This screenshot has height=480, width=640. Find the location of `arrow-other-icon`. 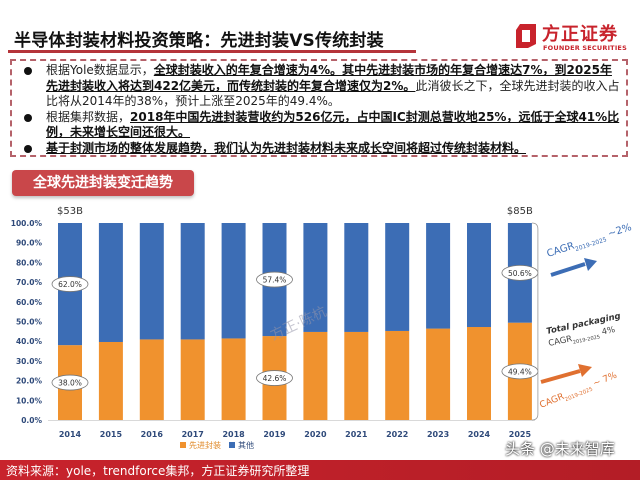

arrow-other-icon is located at coordinates (568, 269).